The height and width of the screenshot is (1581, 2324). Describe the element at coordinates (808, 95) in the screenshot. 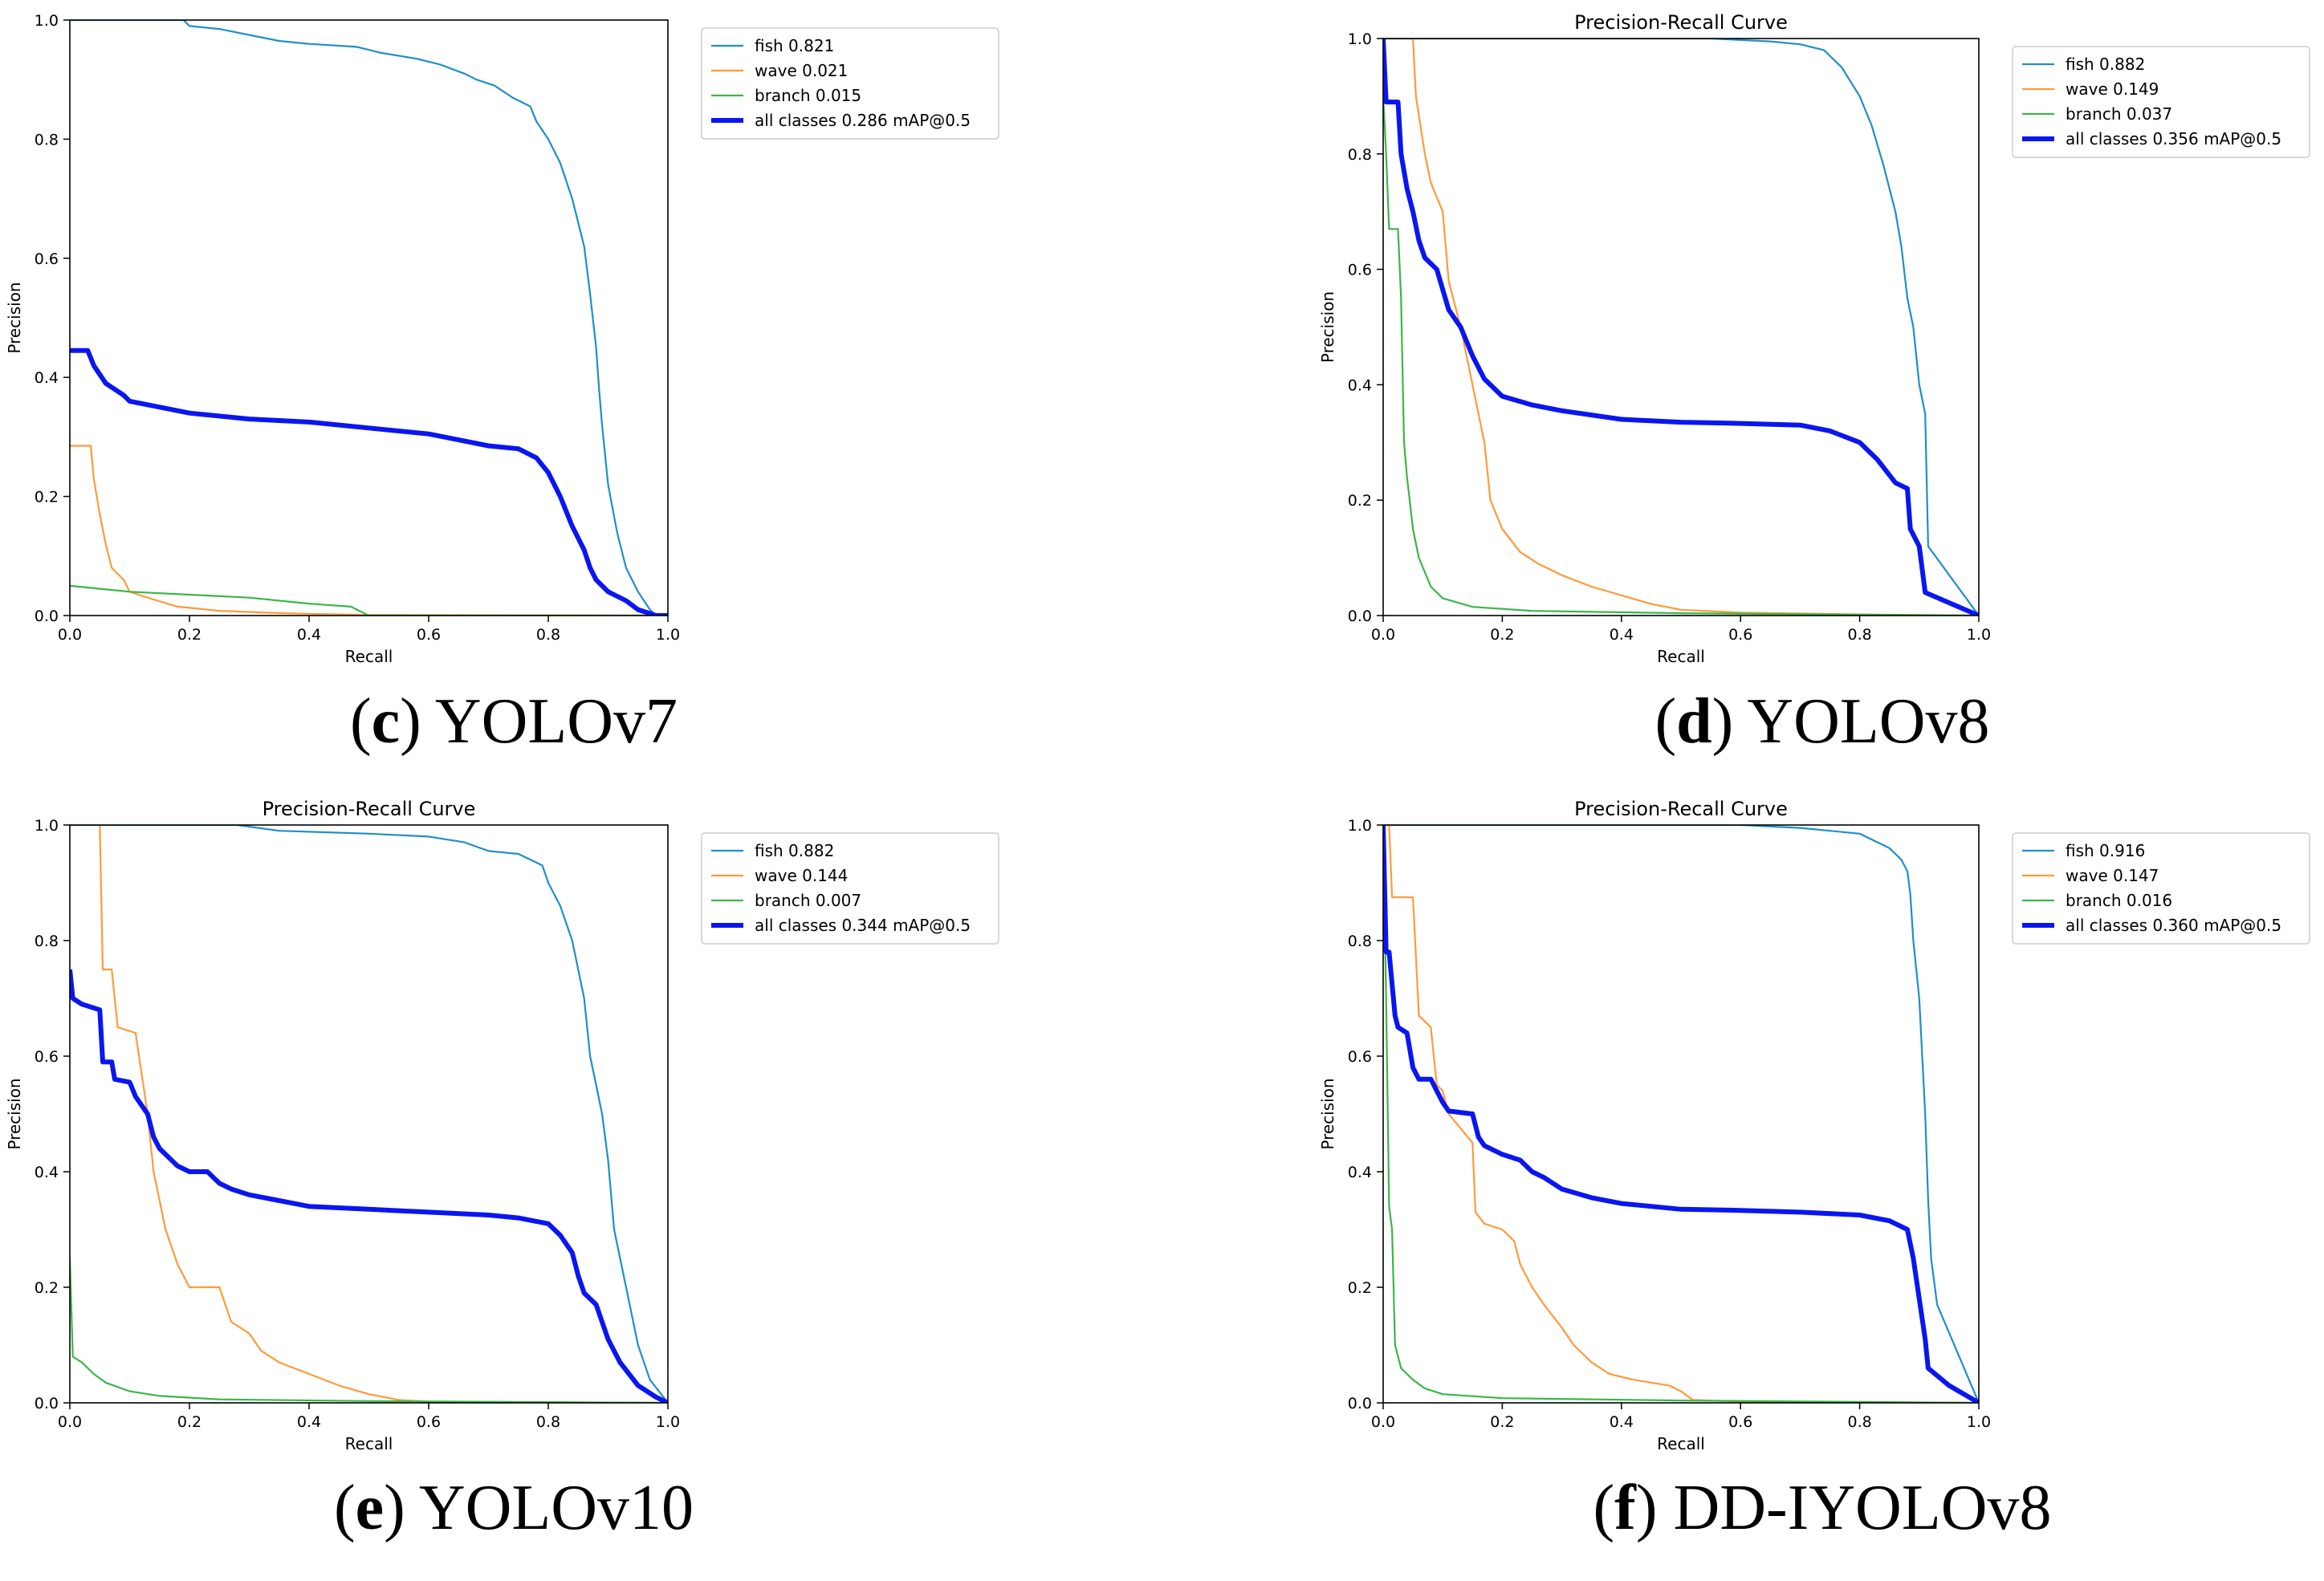

I see `legend-entry: branch 0.015` at that location.